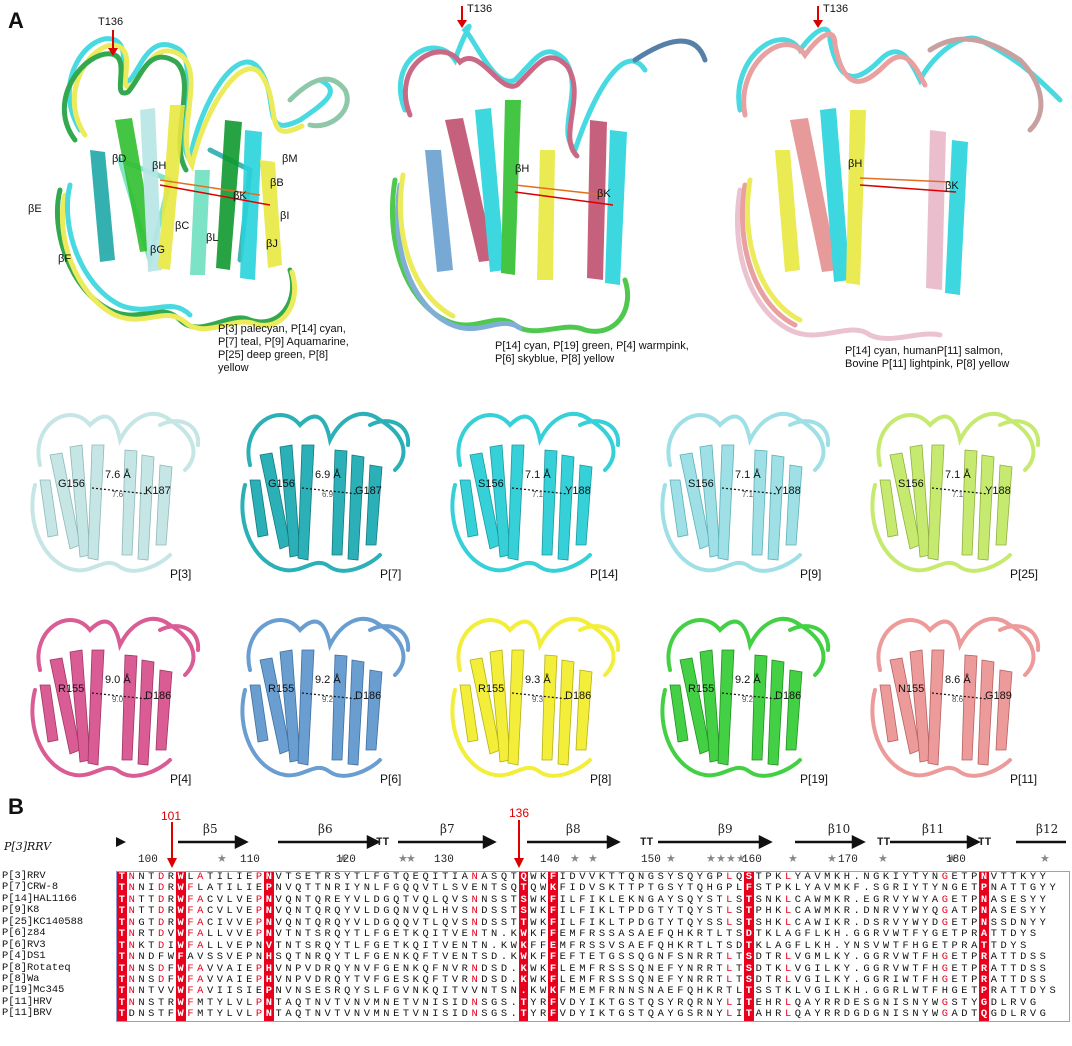 The width and height of the screenshot is (1072, 1046). Describe the element at coordinates (240, 196) in the screenshot. I see `strand-label: βK` at that location.